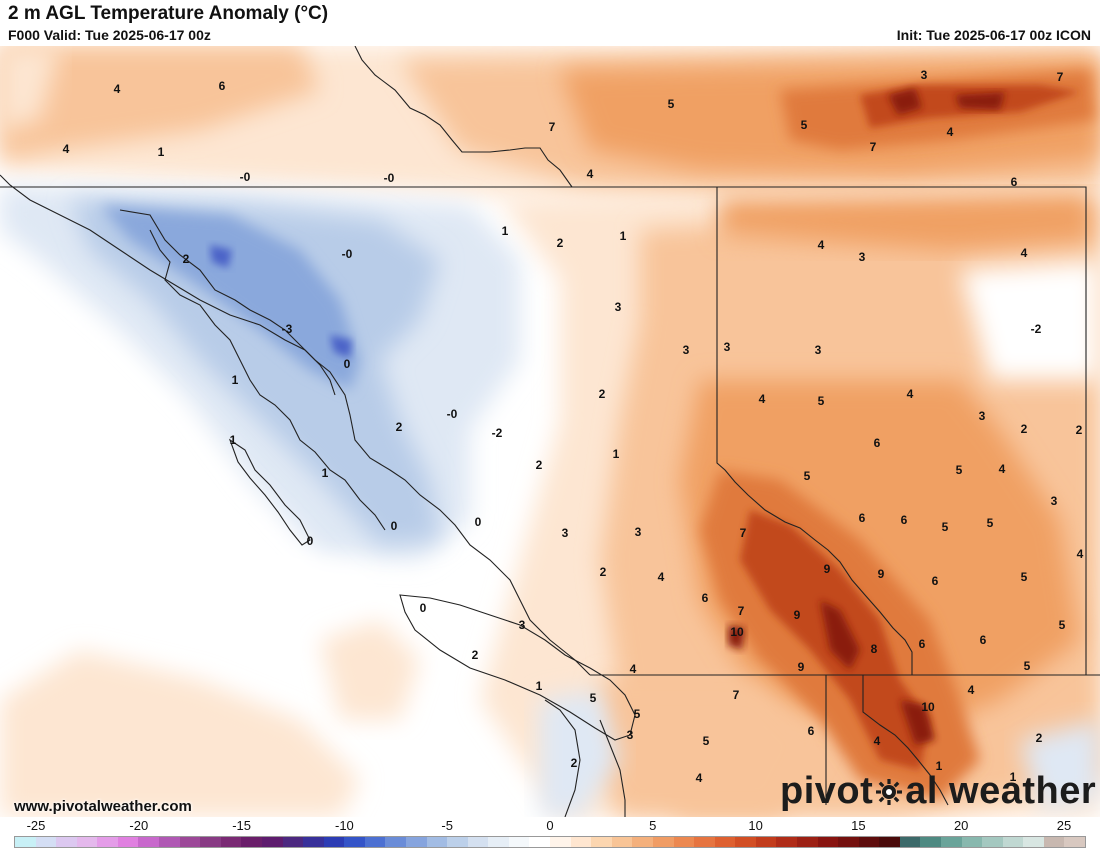 This screenshot has width=1100, height=850. Describe the element at coordinates (874, 649) in the screenshot. I see `anomaly-label: 8` at that location.